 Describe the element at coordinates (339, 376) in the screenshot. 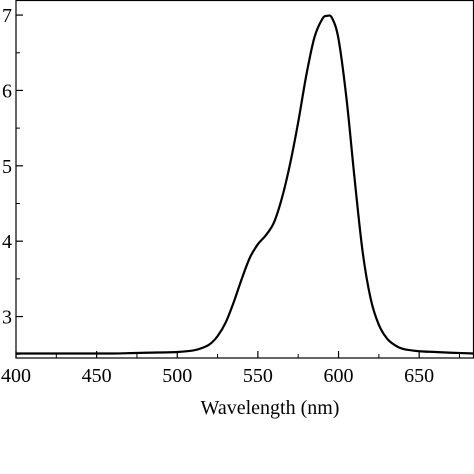

I see `x-tick-label: 600` at that location.